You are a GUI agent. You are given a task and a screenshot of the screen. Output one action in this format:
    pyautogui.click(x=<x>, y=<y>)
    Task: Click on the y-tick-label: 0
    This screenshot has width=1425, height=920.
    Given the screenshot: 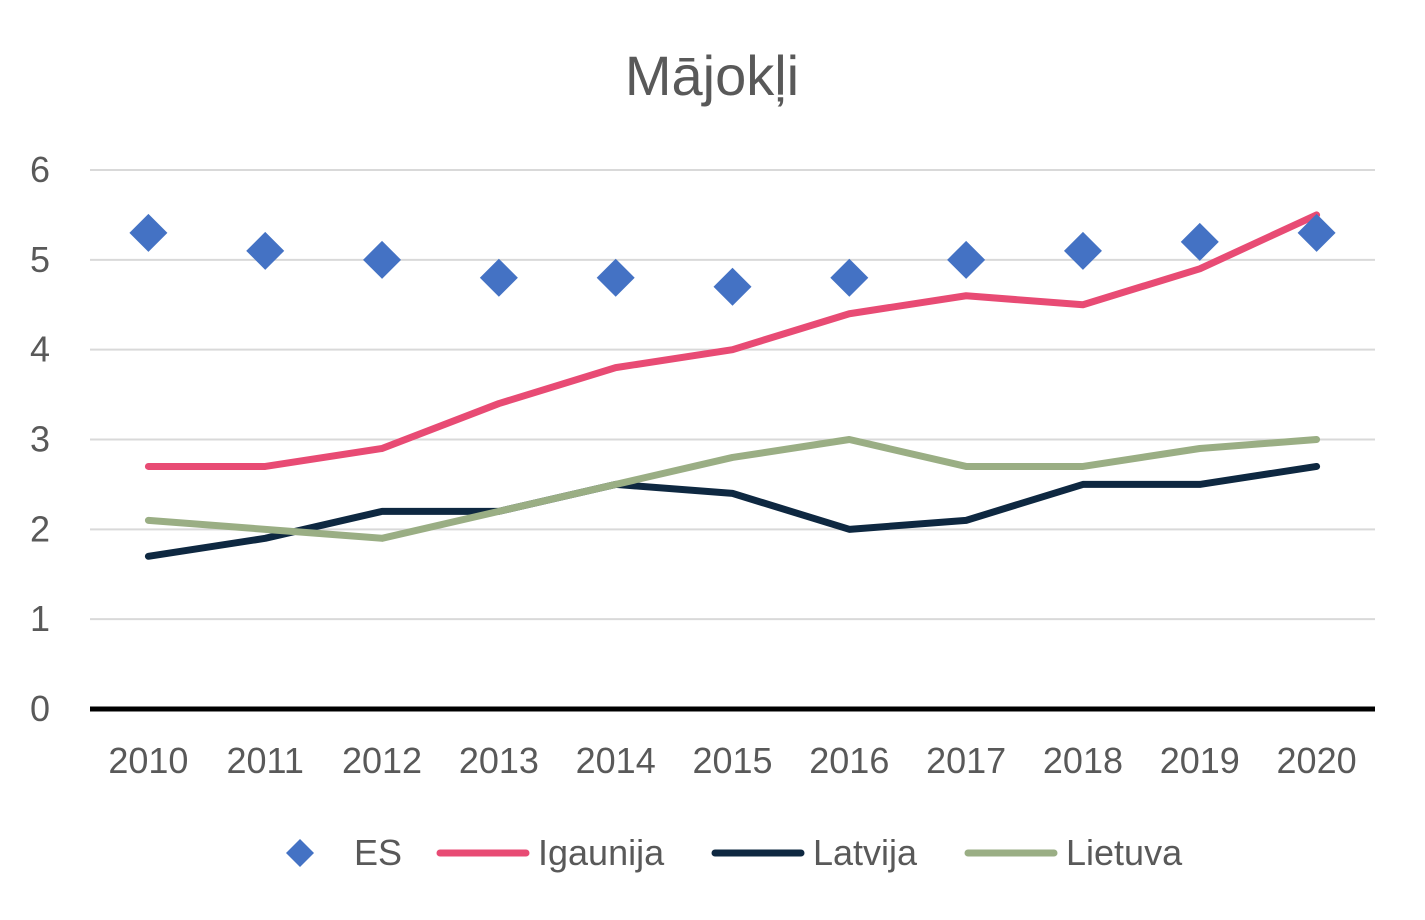 What is the action you would take?
    pyautogui.click(x=40, y=708)
    